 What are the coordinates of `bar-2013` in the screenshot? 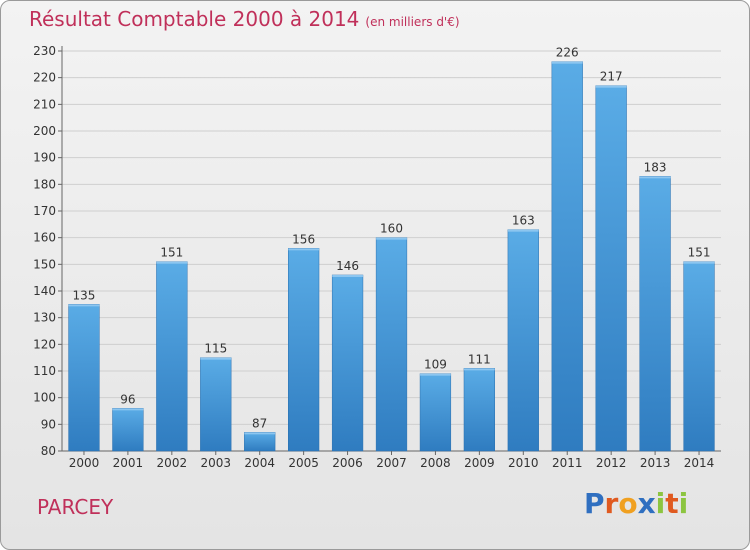 It's located at (655, 314).